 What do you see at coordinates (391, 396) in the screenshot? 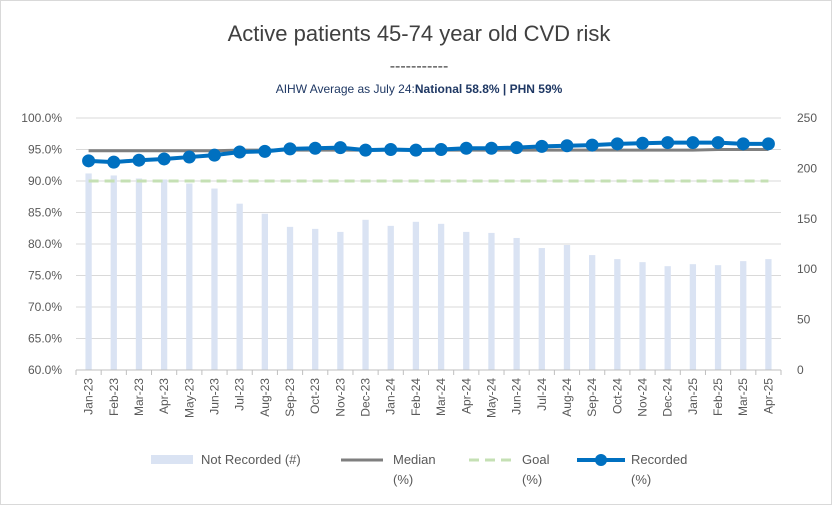
I see `x-tick-label: Jan-24` at bounding box center [391, 396].